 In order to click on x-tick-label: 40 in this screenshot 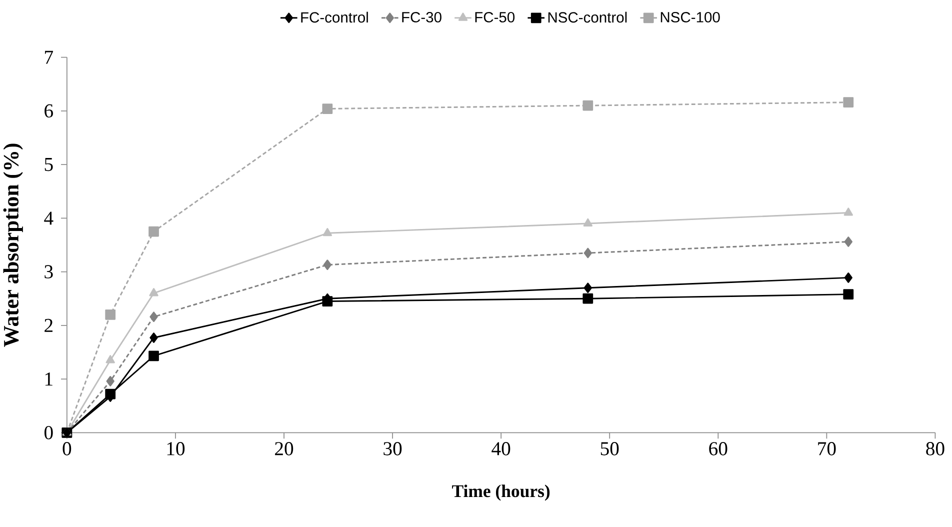, I will do `click(501, 449)`.